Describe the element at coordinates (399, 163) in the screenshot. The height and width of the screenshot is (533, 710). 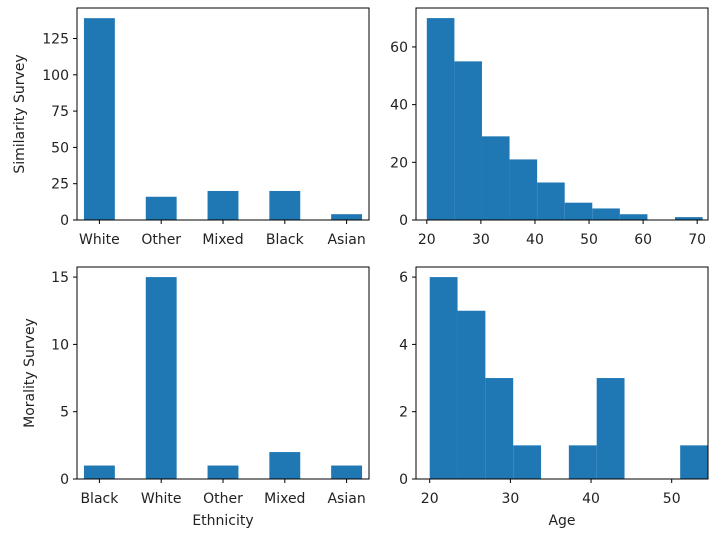
I see `y-tick-label: 20` at that location.